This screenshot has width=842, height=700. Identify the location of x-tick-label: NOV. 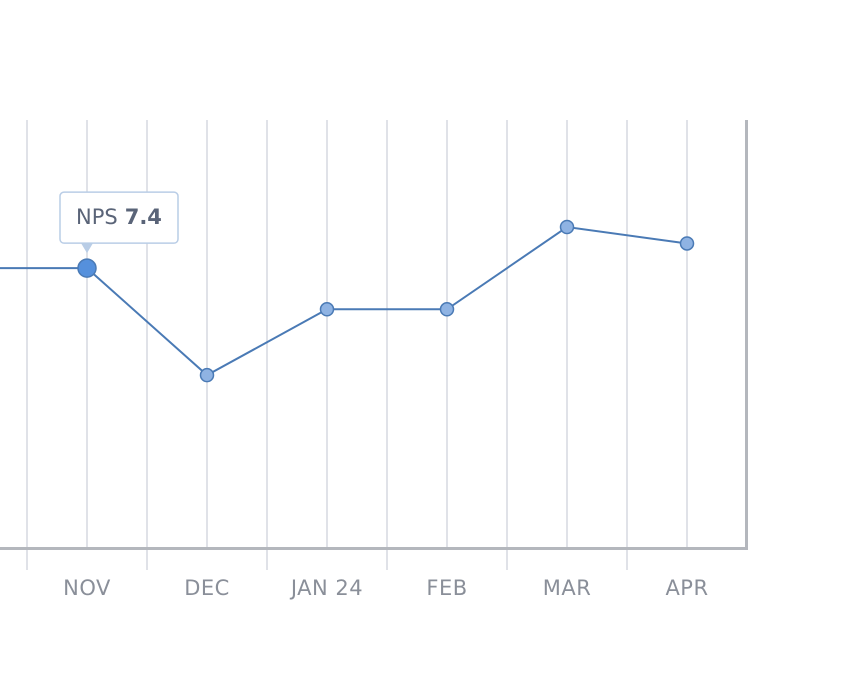
(87, 588).